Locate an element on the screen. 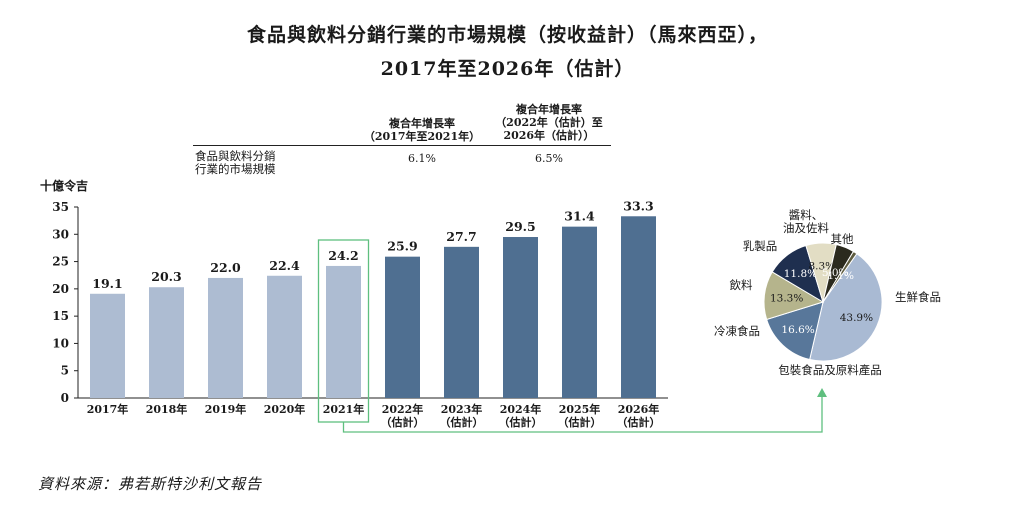  pie-category-label: 包裝食品及原料產品 is located at coordinates (830, 370).